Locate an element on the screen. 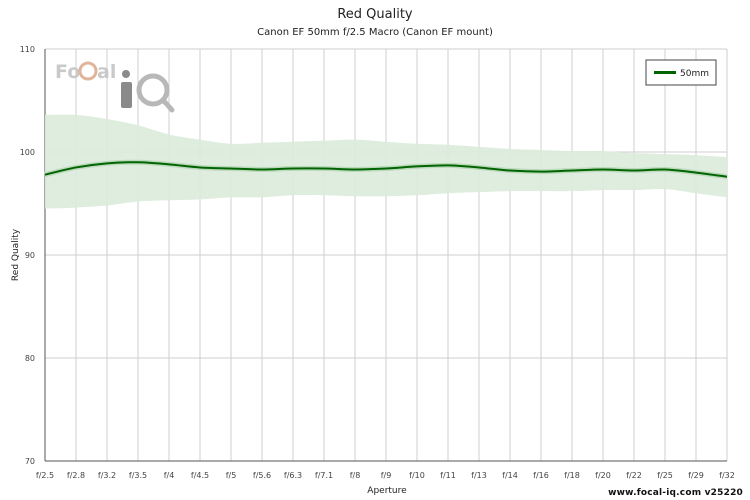  svg-text: al is located at coordinates (106, 72).